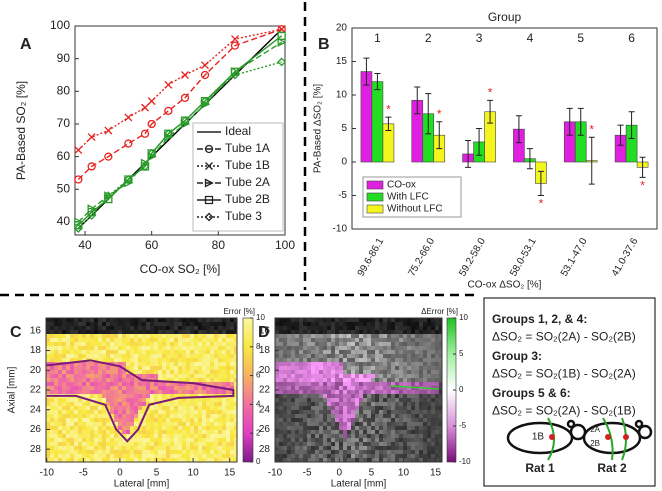 Image resolution: width=662 pixels, height=491 pixels. I want to click on y-tick-label: 18, so click(265, 350).